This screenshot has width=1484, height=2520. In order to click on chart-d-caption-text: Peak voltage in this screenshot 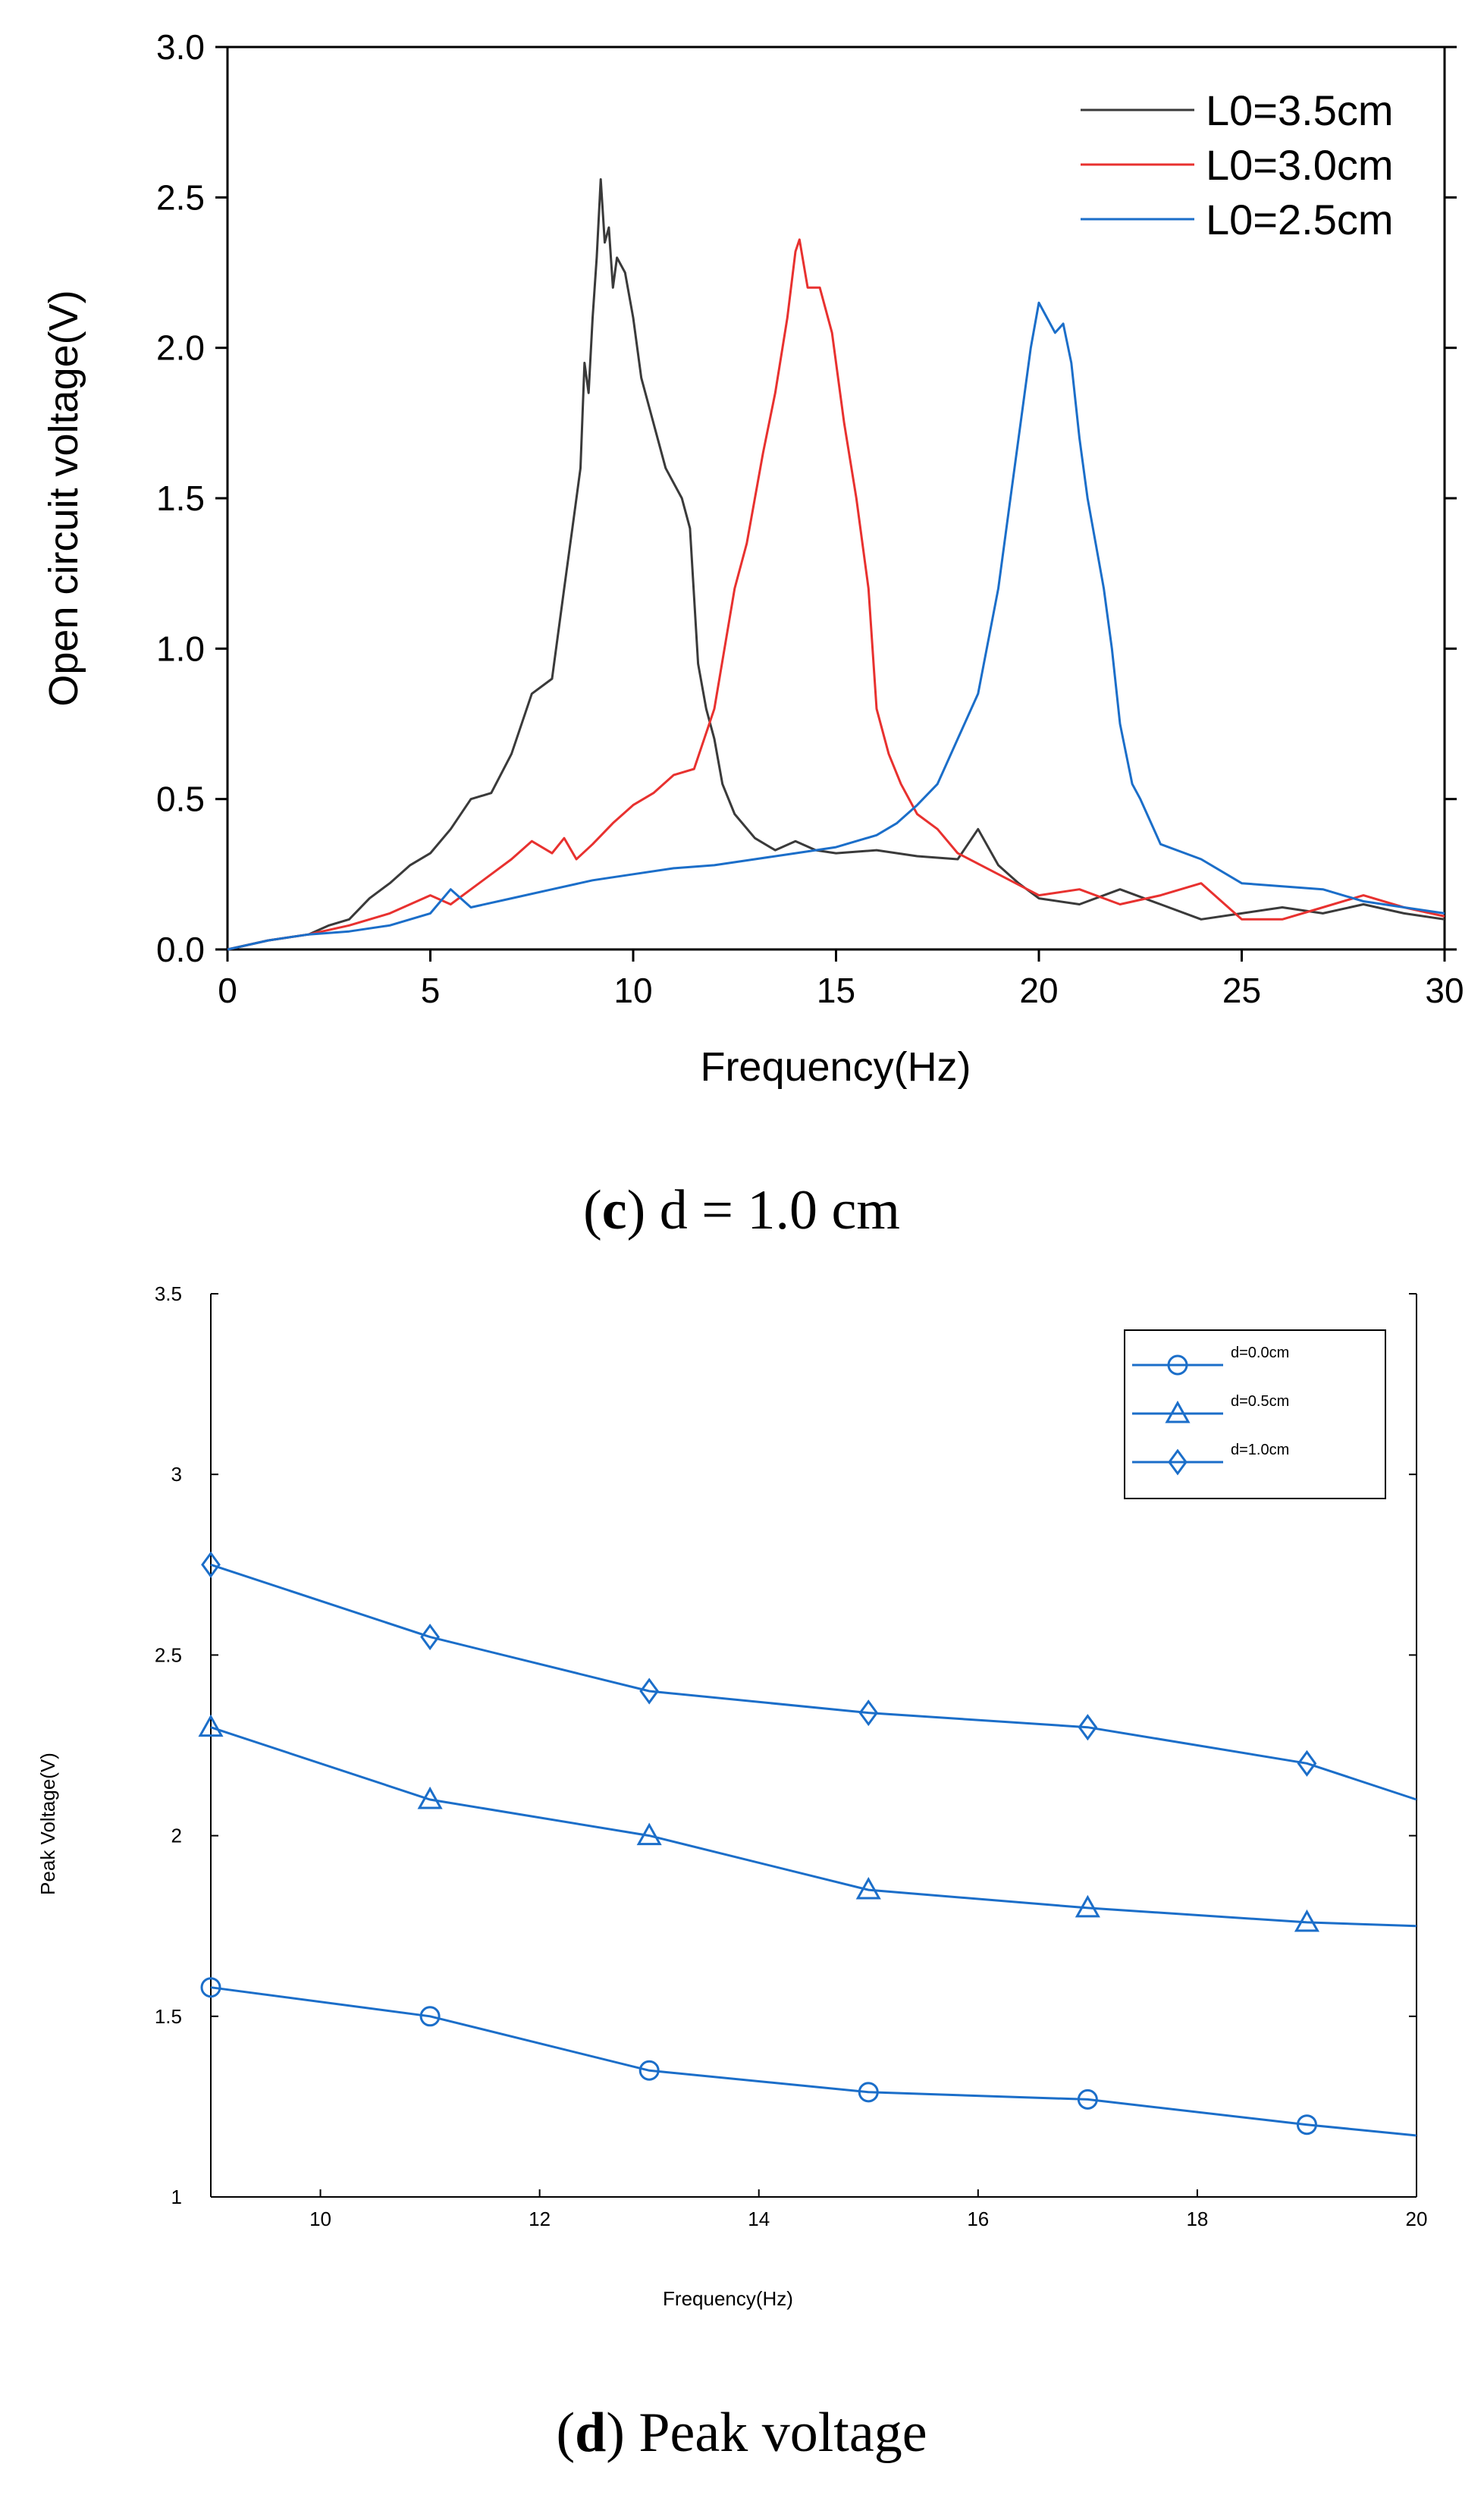, I will do `click(776, 2433)`.